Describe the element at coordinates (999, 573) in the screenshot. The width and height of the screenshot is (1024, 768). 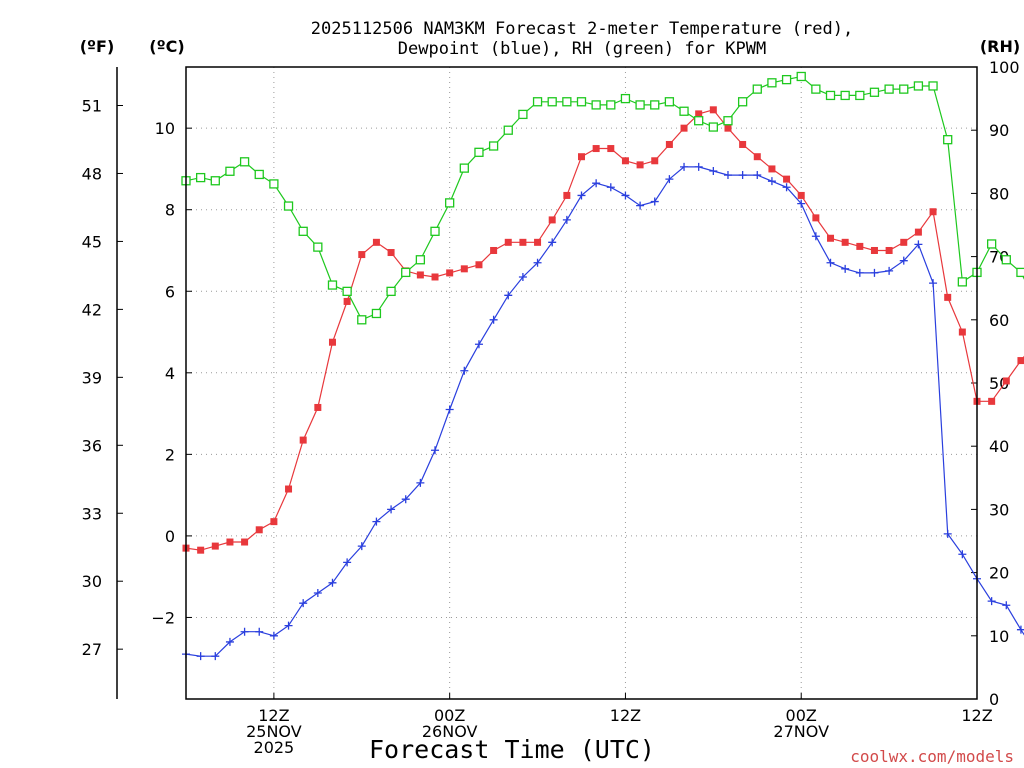
I see `rh-tick-label: 20` at that location.